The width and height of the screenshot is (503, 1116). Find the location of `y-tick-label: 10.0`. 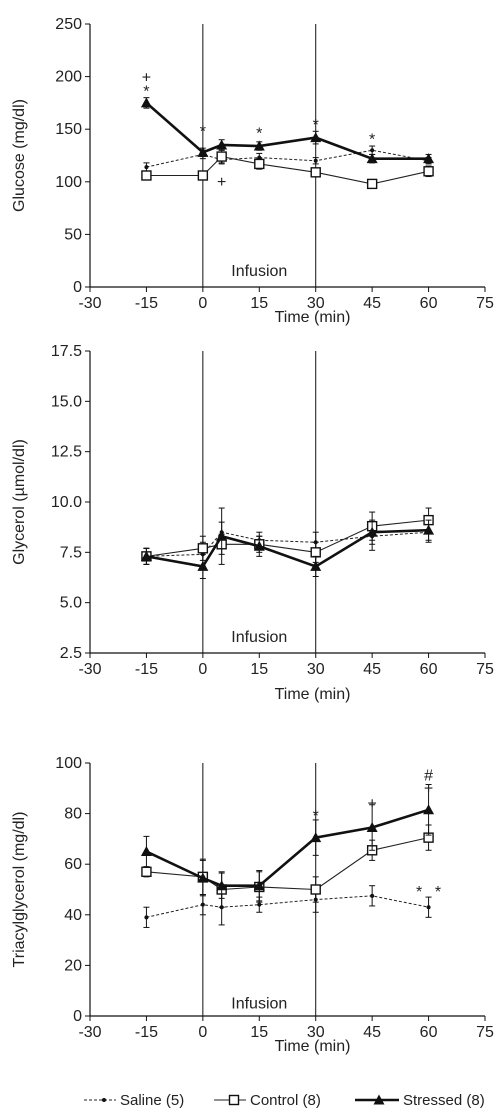

y-tick-label: 10.0 is located at coordinates (66, 502).